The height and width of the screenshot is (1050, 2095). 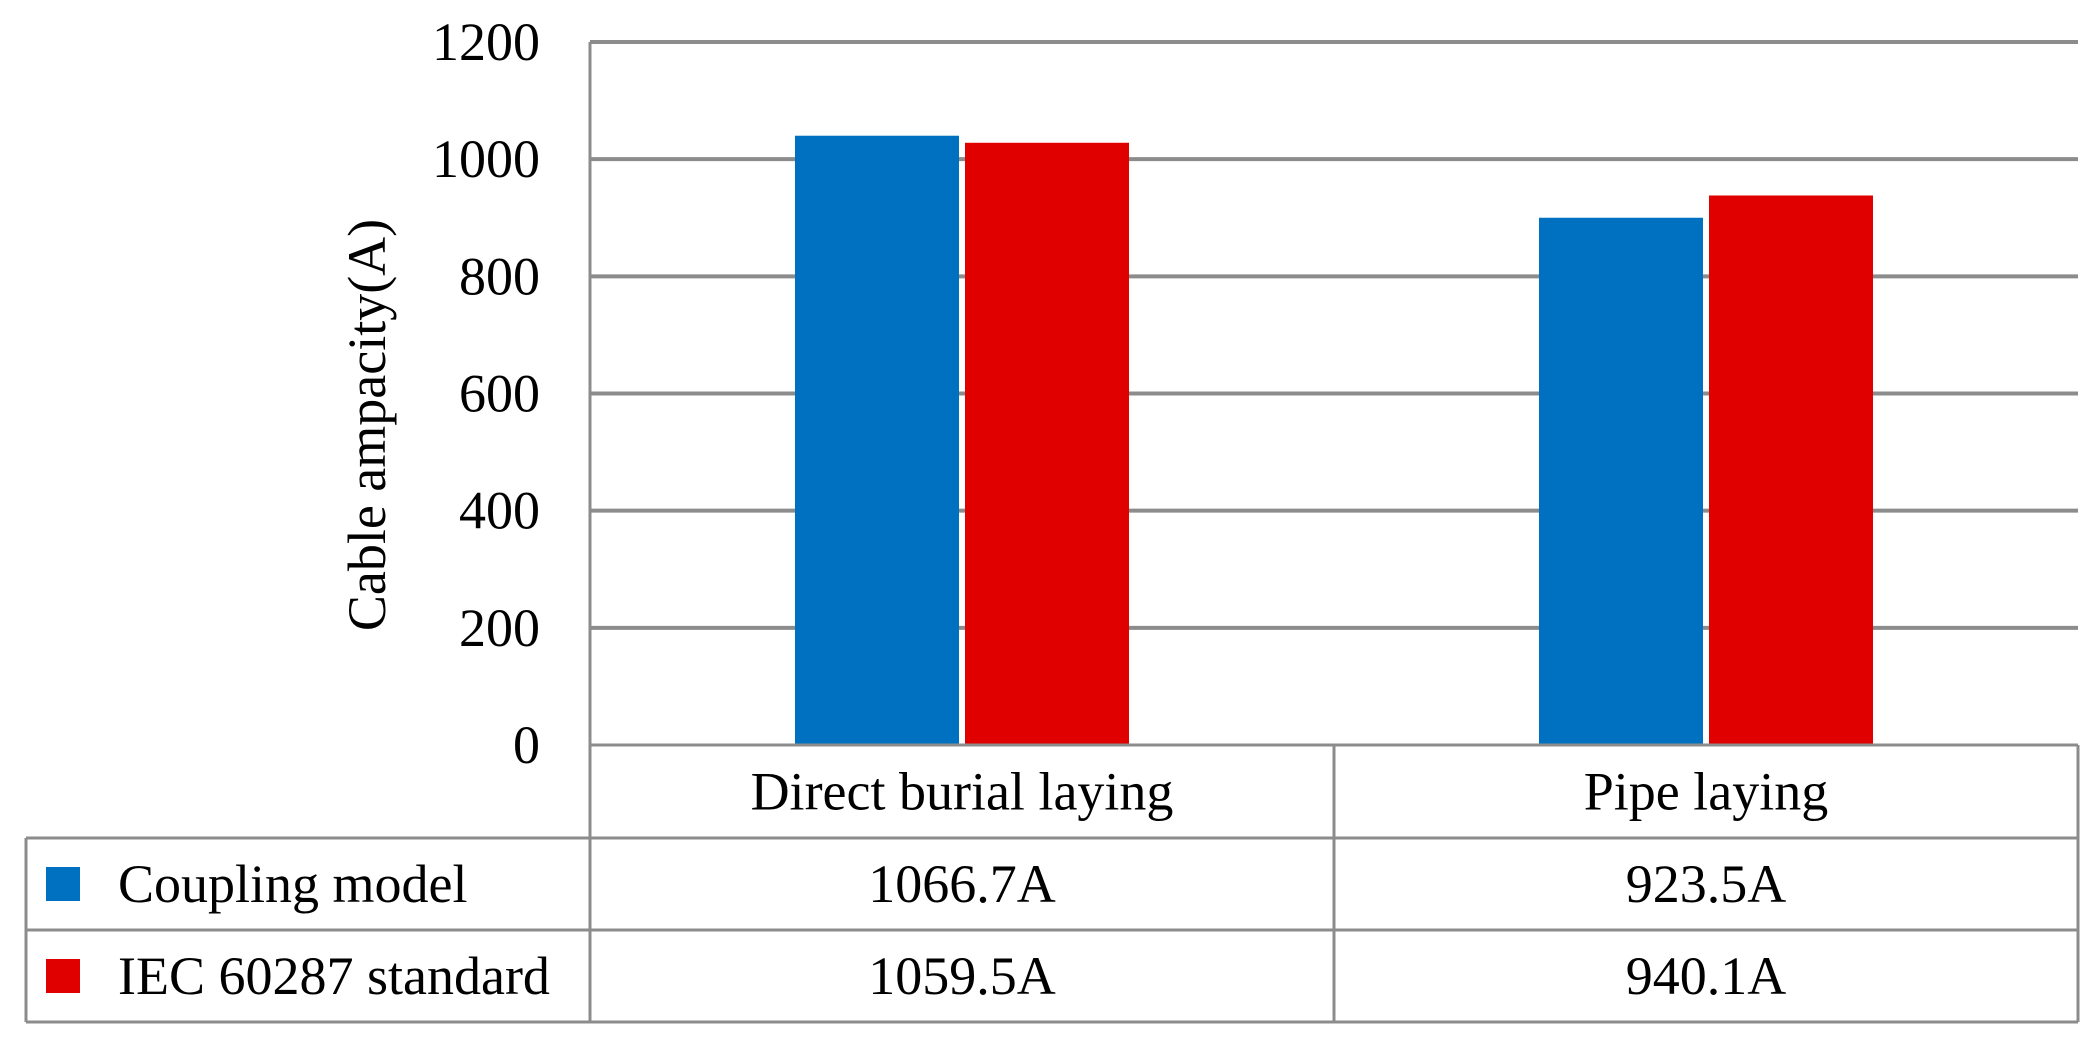 What do you see at coordinates (877, 440) in the screenshot?
I see `bar-coupling-model-direct-burial-laying` at bounding box center [877, 440].